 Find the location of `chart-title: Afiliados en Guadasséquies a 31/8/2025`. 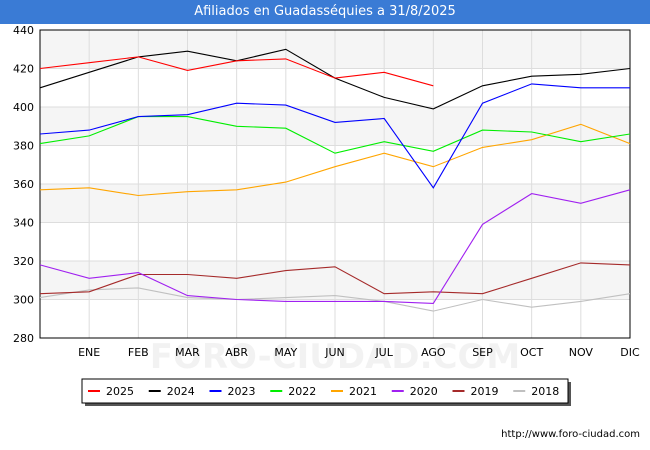

chart-title: Afiliados en Guadasséquies a 31/8/2025 is located at coordinates (325, 12).